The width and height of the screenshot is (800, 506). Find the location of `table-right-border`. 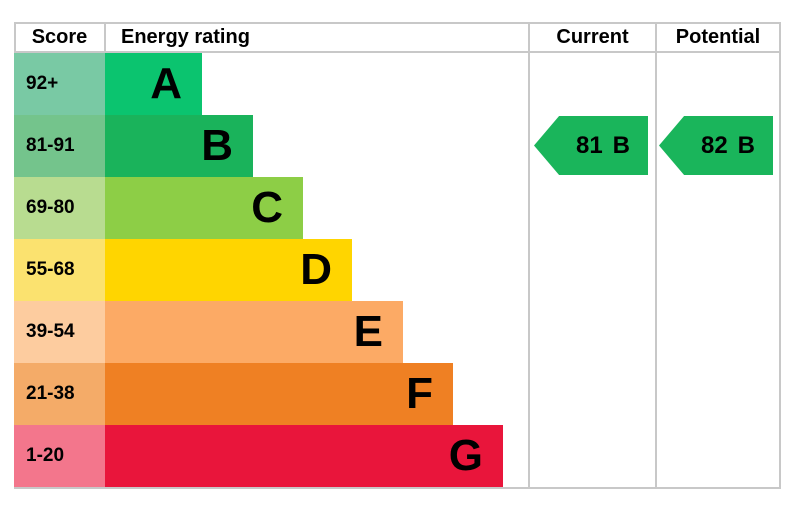

table-right-border is located at coordinates (780, 255).